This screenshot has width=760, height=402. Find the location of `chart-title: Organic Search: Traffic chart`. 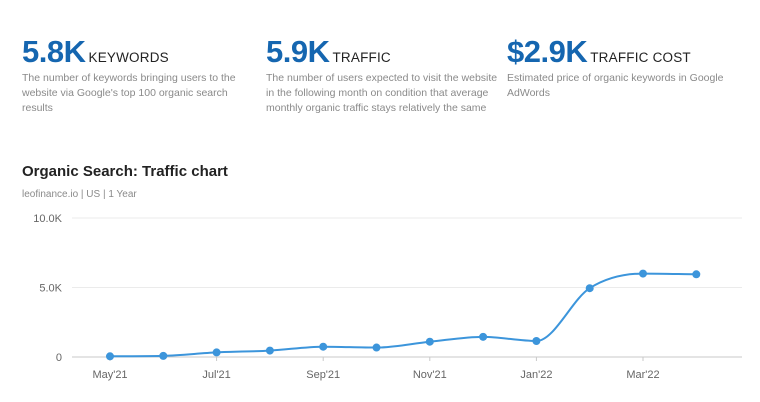

chart-title: Organic Search: Traffic chart is located at coordinates (125, 171).